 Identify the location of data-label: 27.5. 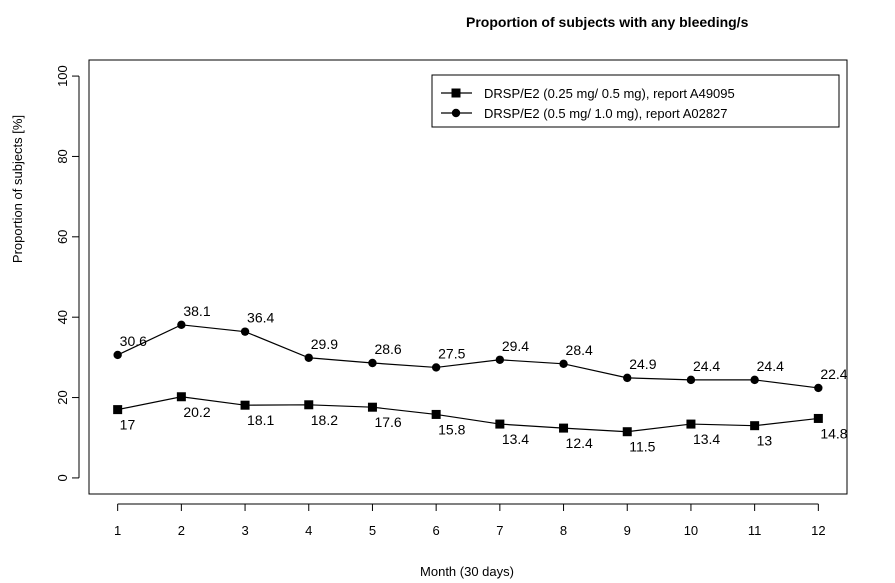
(451, 353).